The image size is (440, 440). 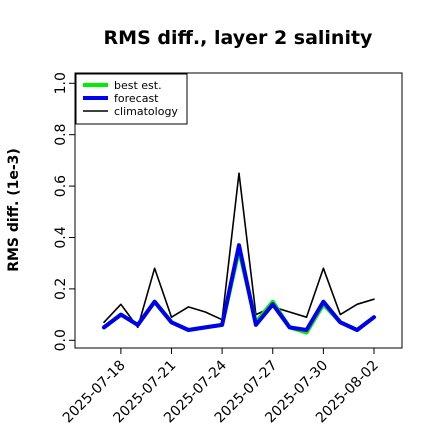 I want to click on series-line-forecast, so click(x=239, y=287).